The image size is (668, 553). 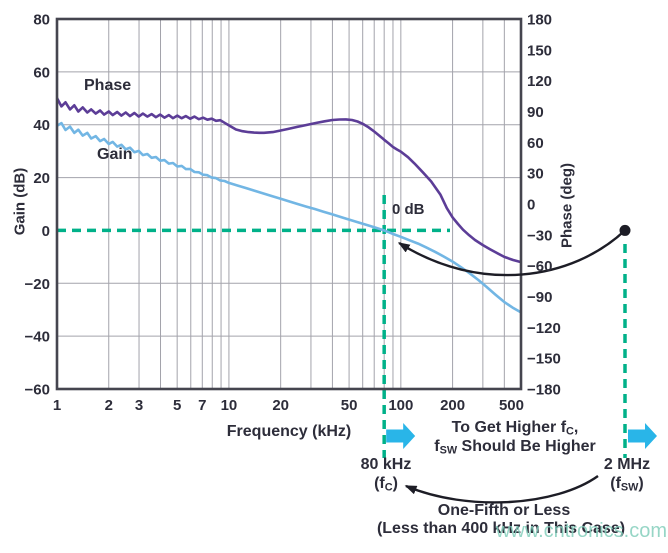 I want to click on gain-tick-label: −20, so click(x=37, y=284).